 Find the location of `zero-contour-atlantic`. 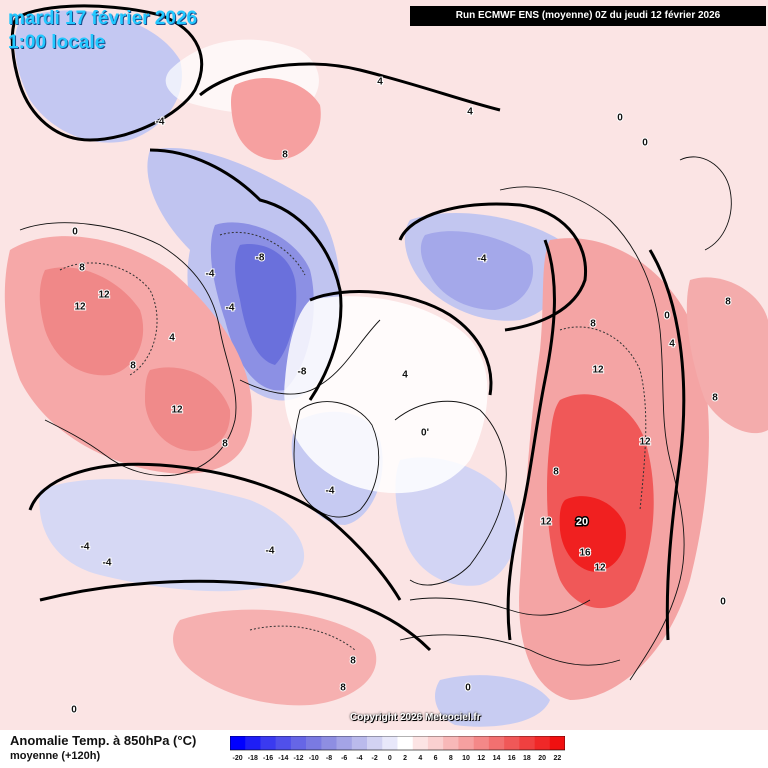

zero-contour-atlantic is located at coordinates (215, 531).